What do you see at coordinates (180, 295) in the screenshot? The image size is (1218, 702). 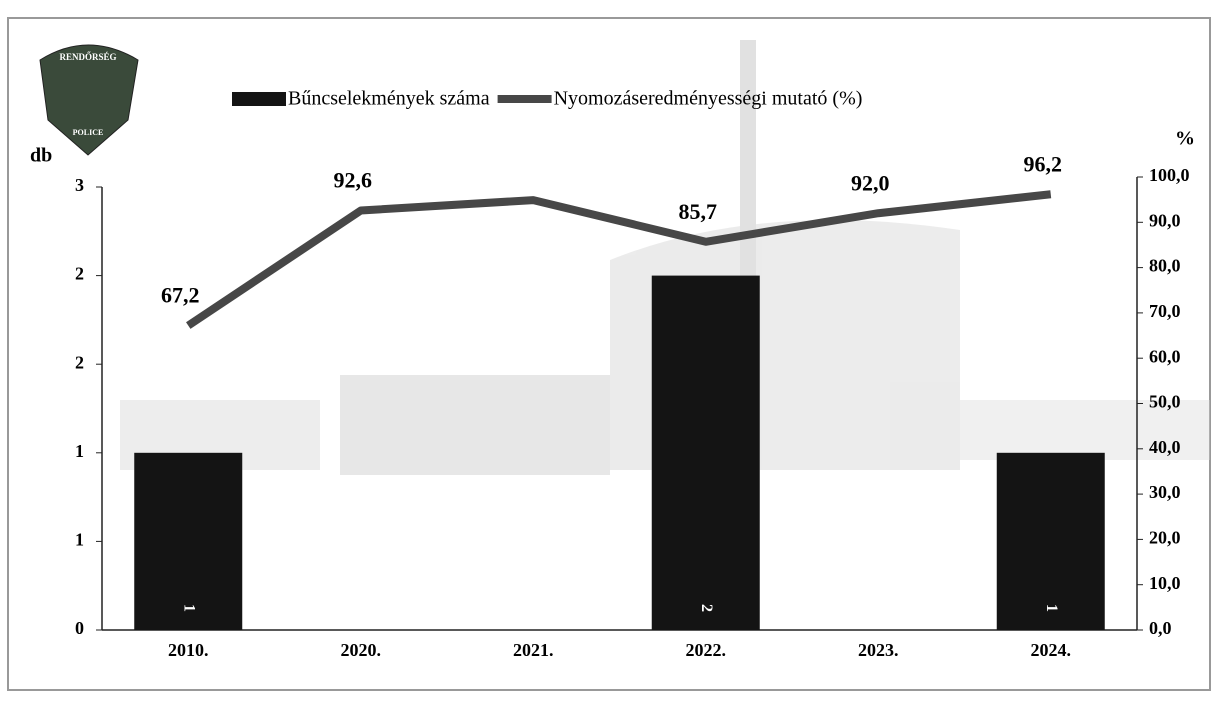 I see `line-value-label: 67,2` at bounding box center [180, 295].